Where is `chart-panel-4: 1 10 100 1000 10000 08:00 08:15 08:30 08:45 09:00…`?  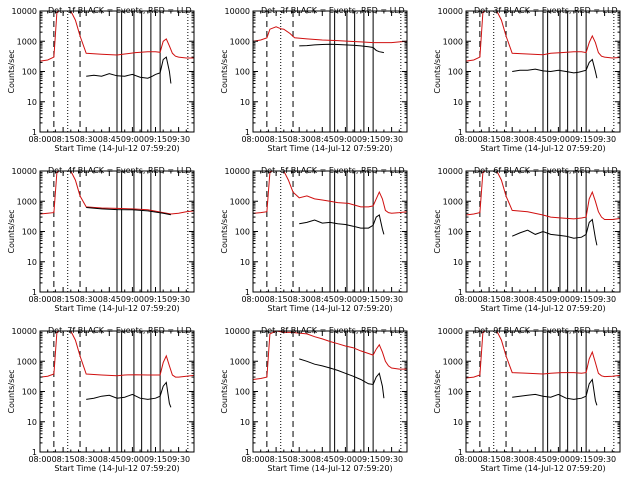
chart-panel-4: 1 10 100 1000 10000 08:00 08:15 08:30 08:45 09:00… is located at coordinates (101, 239).